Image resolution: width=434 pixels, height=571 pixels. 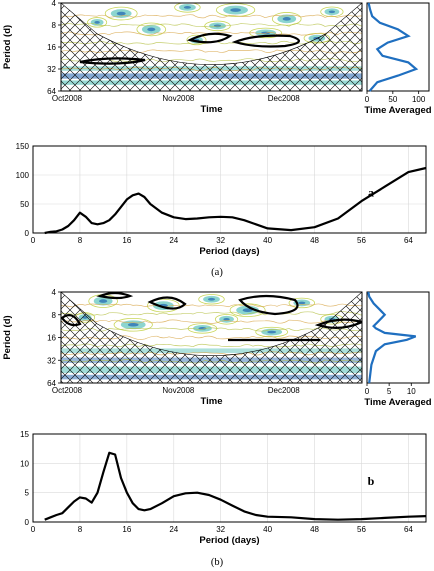 I want to click on b-spec-ytick-label: 10, so click(x=24, y=463).